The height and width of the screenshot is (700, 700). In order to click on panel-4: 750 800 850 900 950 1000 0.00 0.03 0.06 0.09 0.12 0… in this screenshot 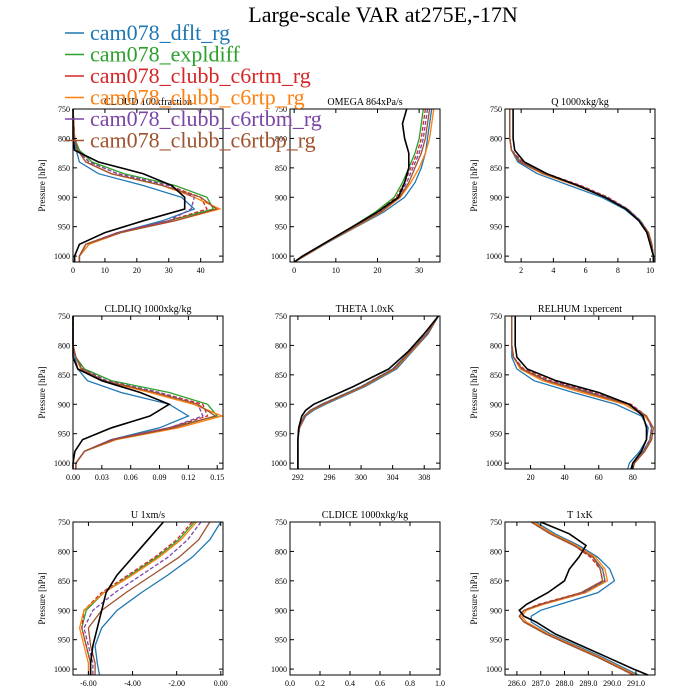, I will do `click(130, 393)`.